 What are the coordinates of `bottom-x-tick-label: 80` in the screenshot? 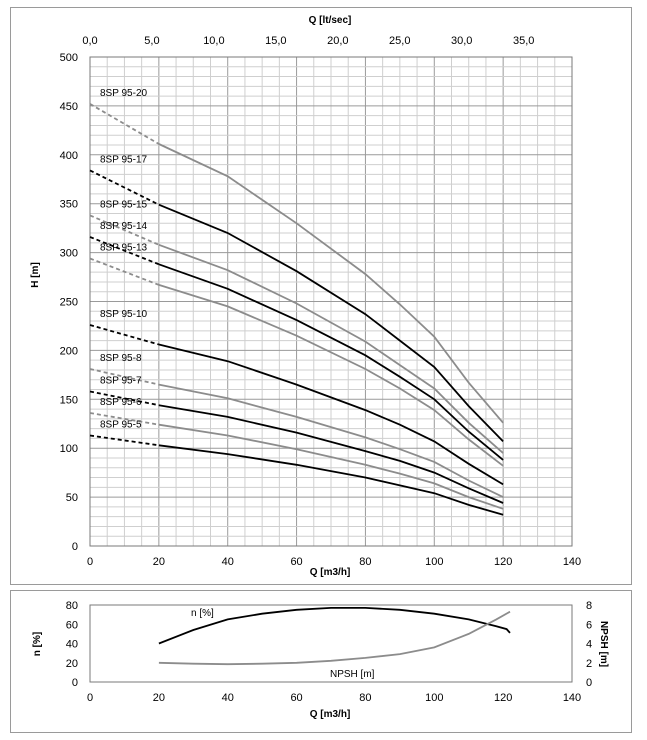 It's located at (365, 698).